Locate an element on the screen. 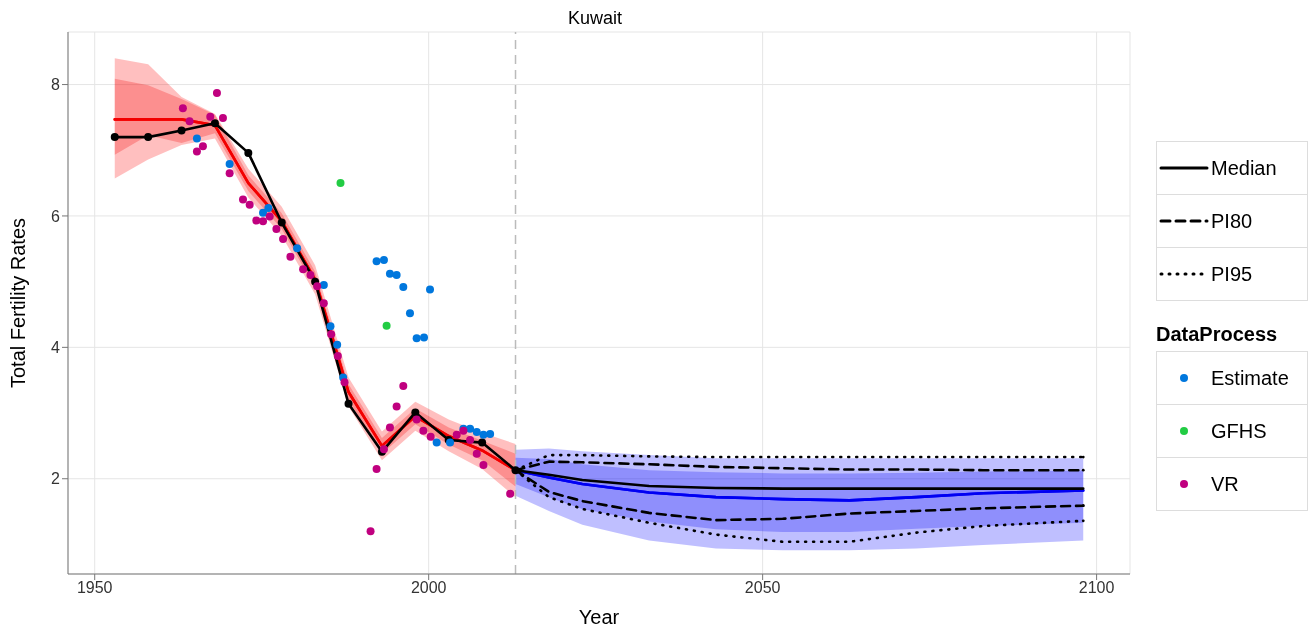 This screenshot has height=644, width=1314. x-axis-title: Year is located at coordinates (599, 617).